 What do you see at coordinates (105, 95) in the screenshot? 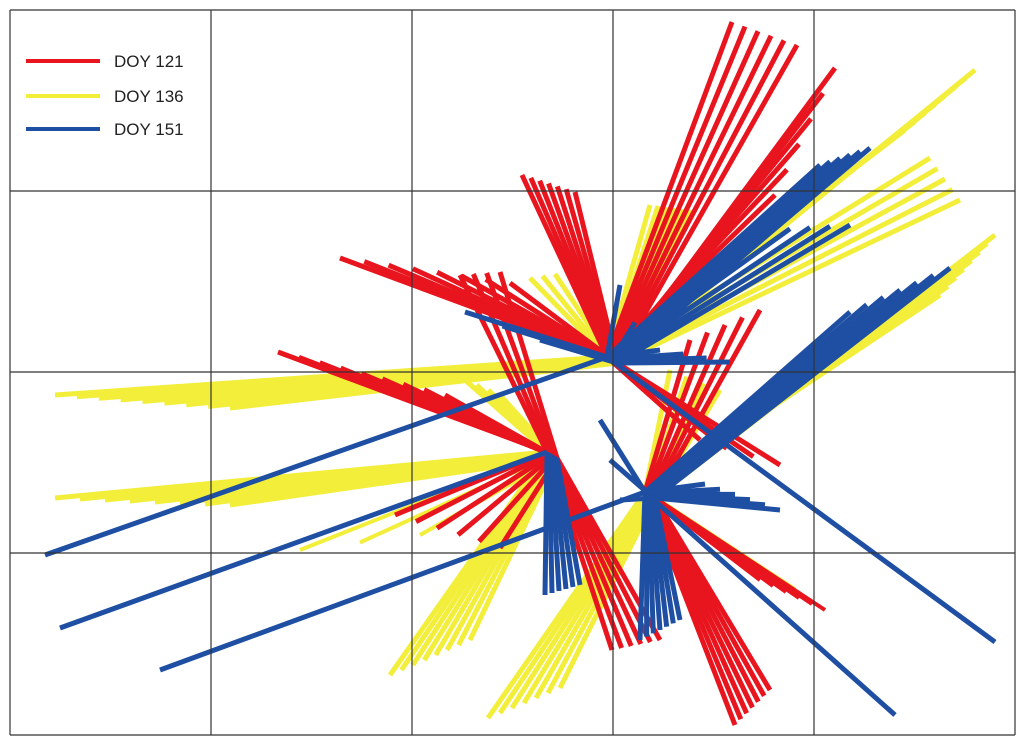
I see `legend: DOY 121 DOY 136 DOY 151` at bounding box center [105, 95].